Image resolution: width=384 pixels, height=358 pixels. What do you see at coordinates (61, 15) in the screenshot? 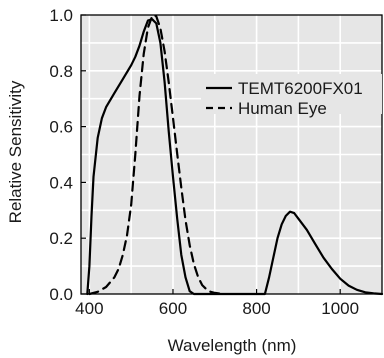
I see `y-tick-label: 1.0` at bounding box center [61, 15].